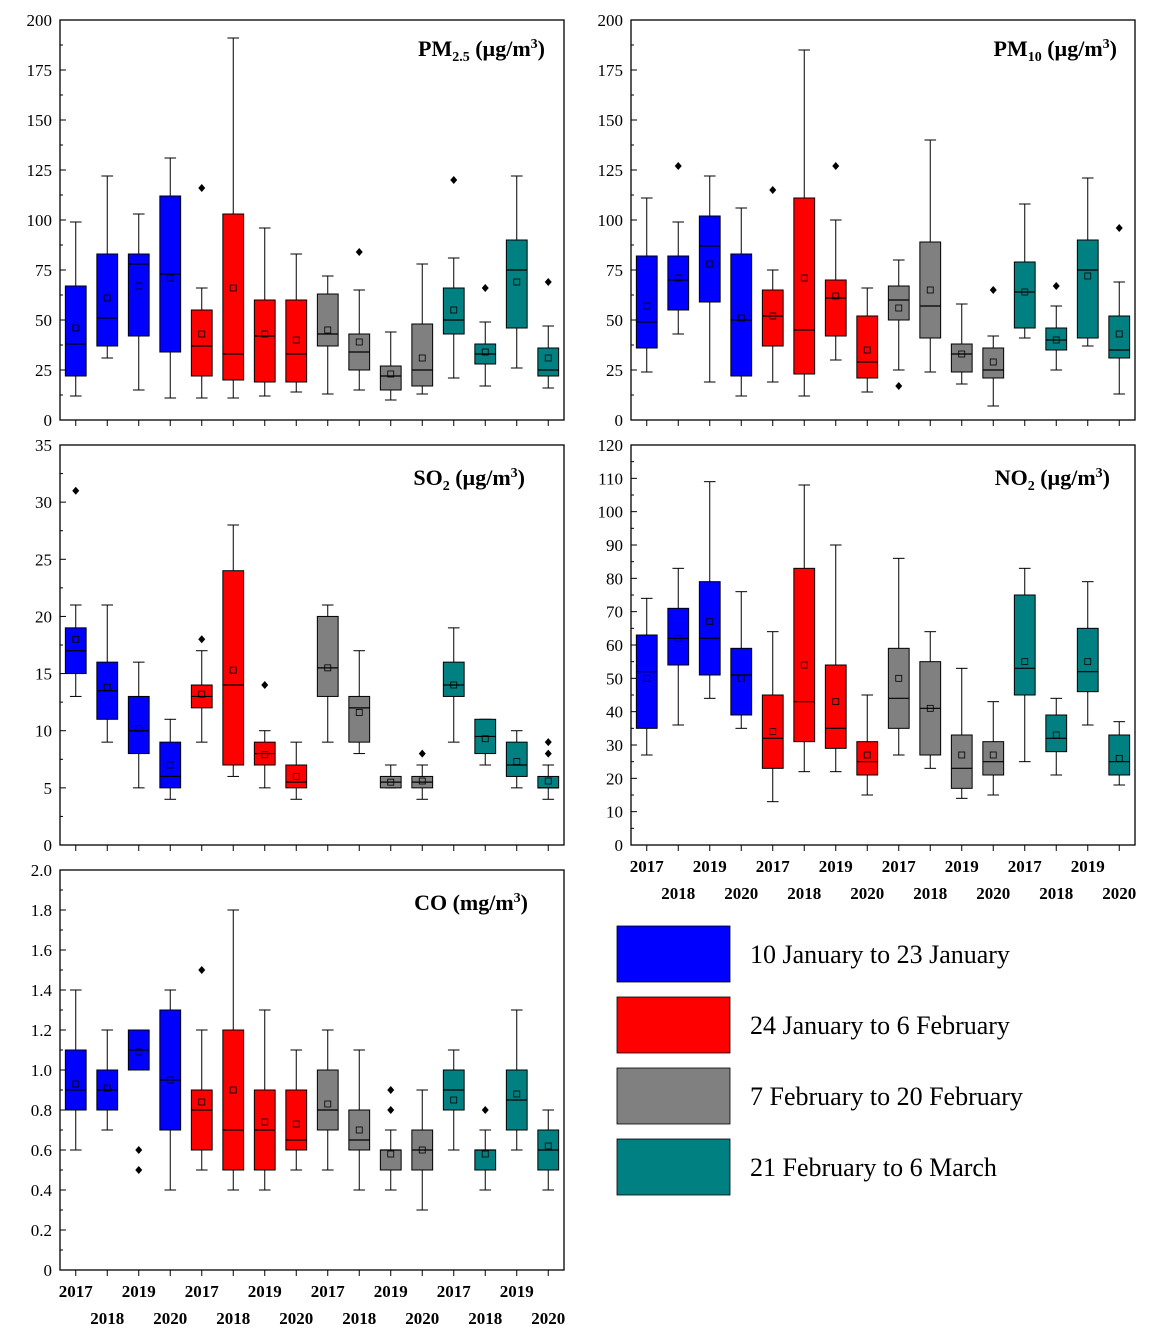  What do you see at coordinates (880, 1025) in the screenshot?
I see `legend-label: 24 January to 6 February` at bounding box center [880, 1025].